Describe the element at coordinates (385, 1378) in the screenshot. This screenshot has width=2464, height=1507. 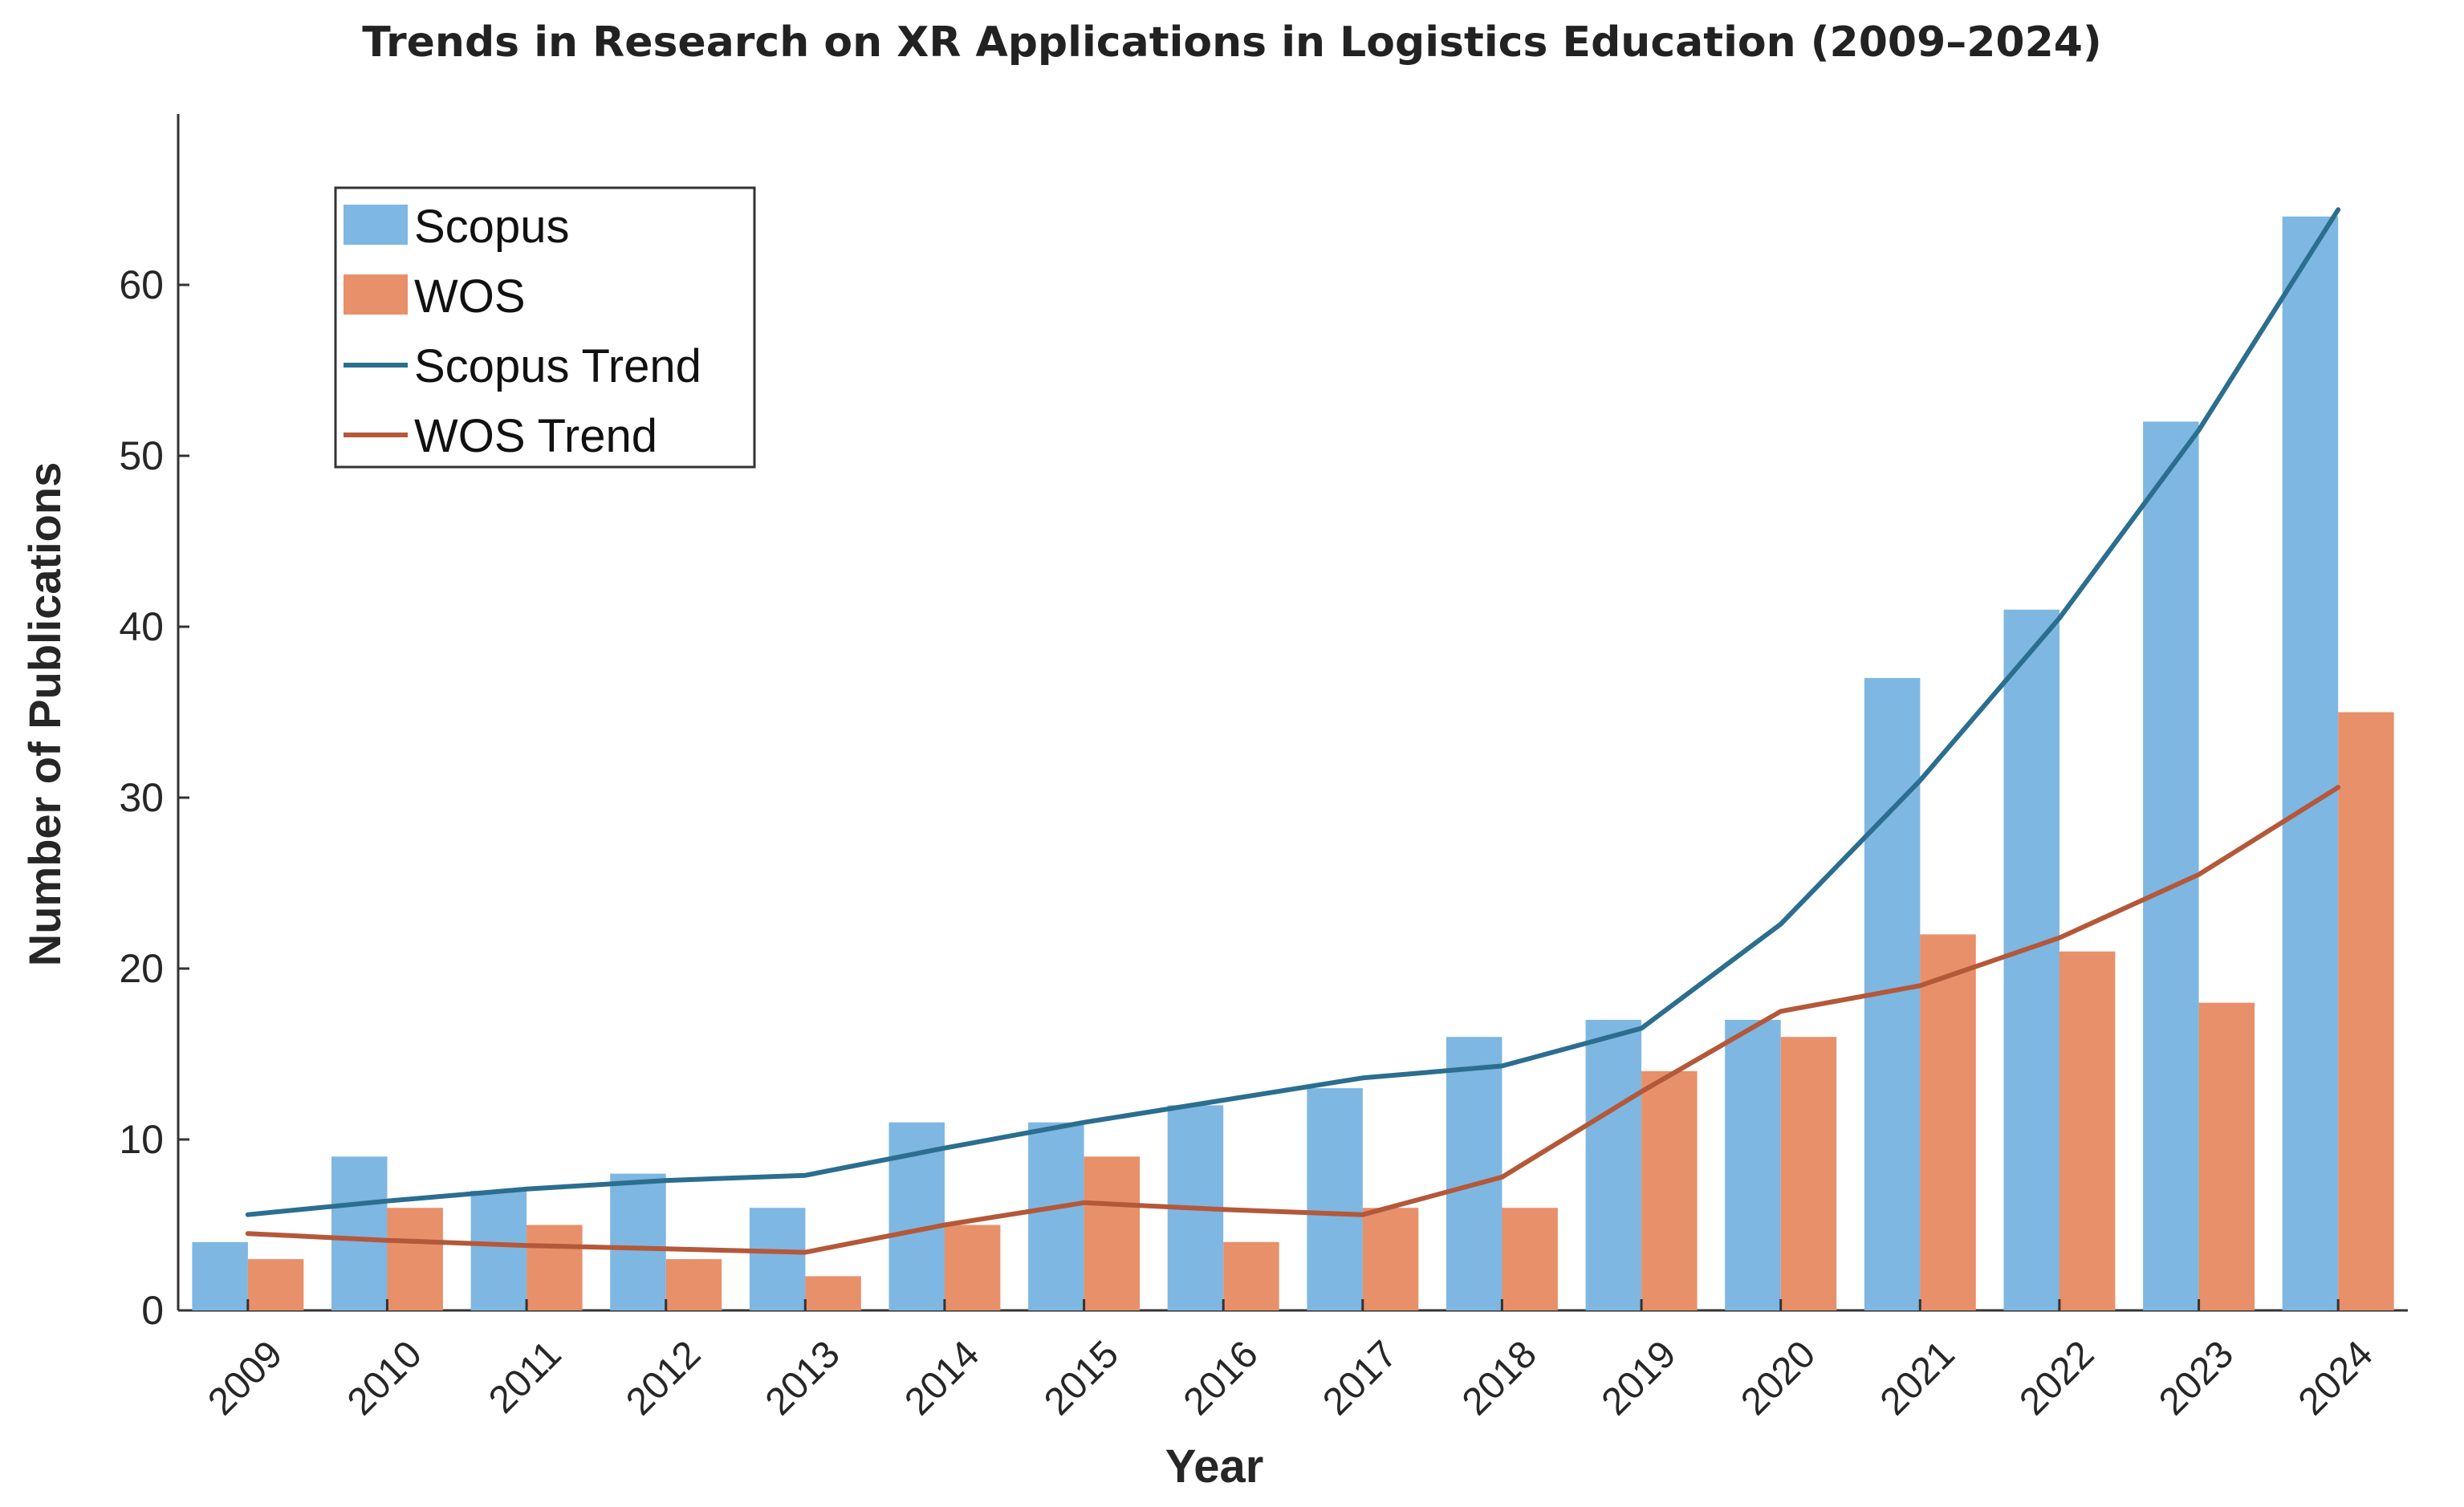
I see `x-tick-label-2010: 2010` at that location.